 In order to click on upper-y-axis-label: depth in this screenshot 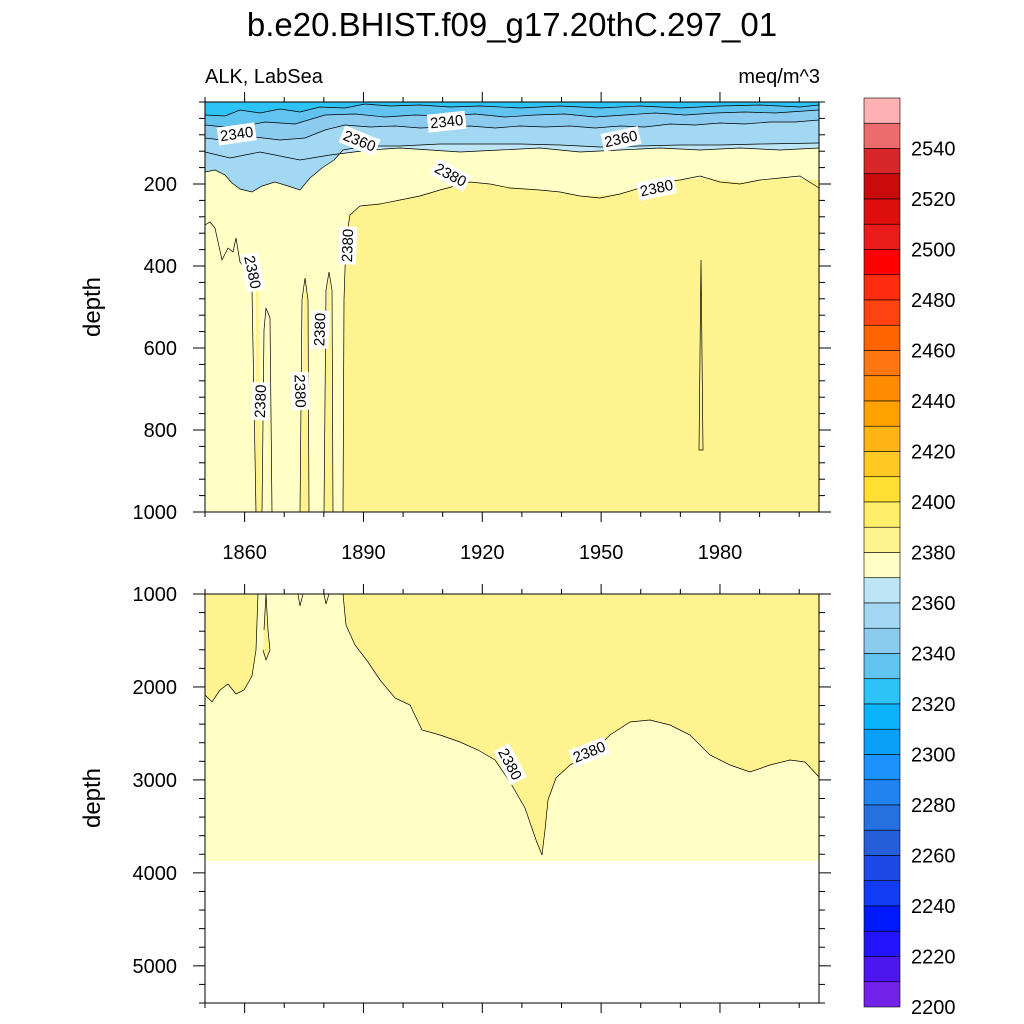, I will do `click(92, 307)`.